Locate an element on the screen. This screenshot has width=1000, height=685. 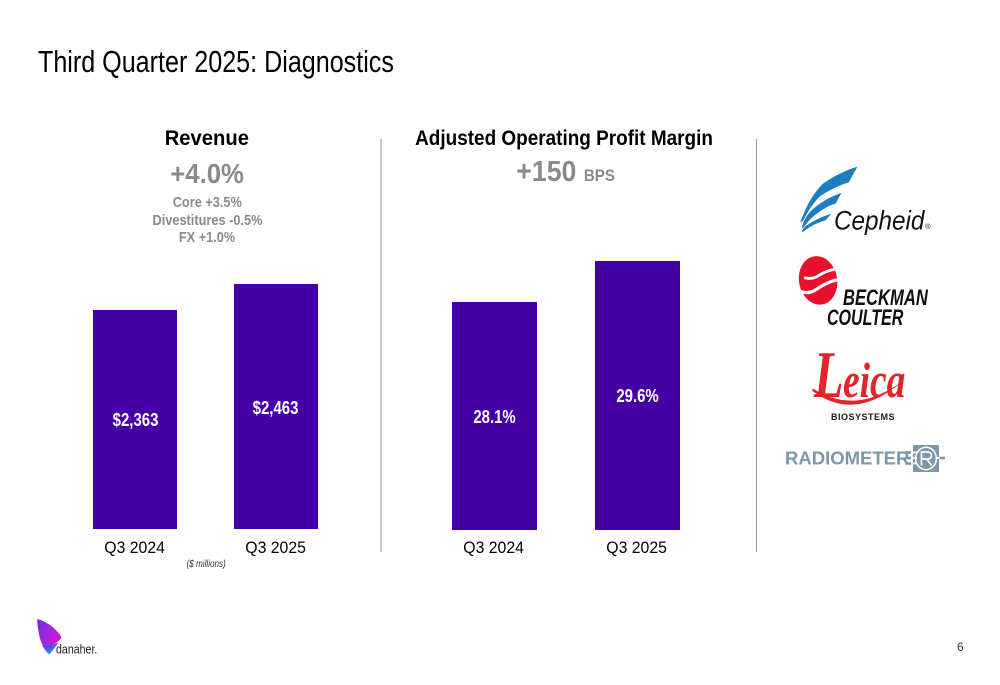
svg-text: RADIOMETER is located at coordinates (847, 458).